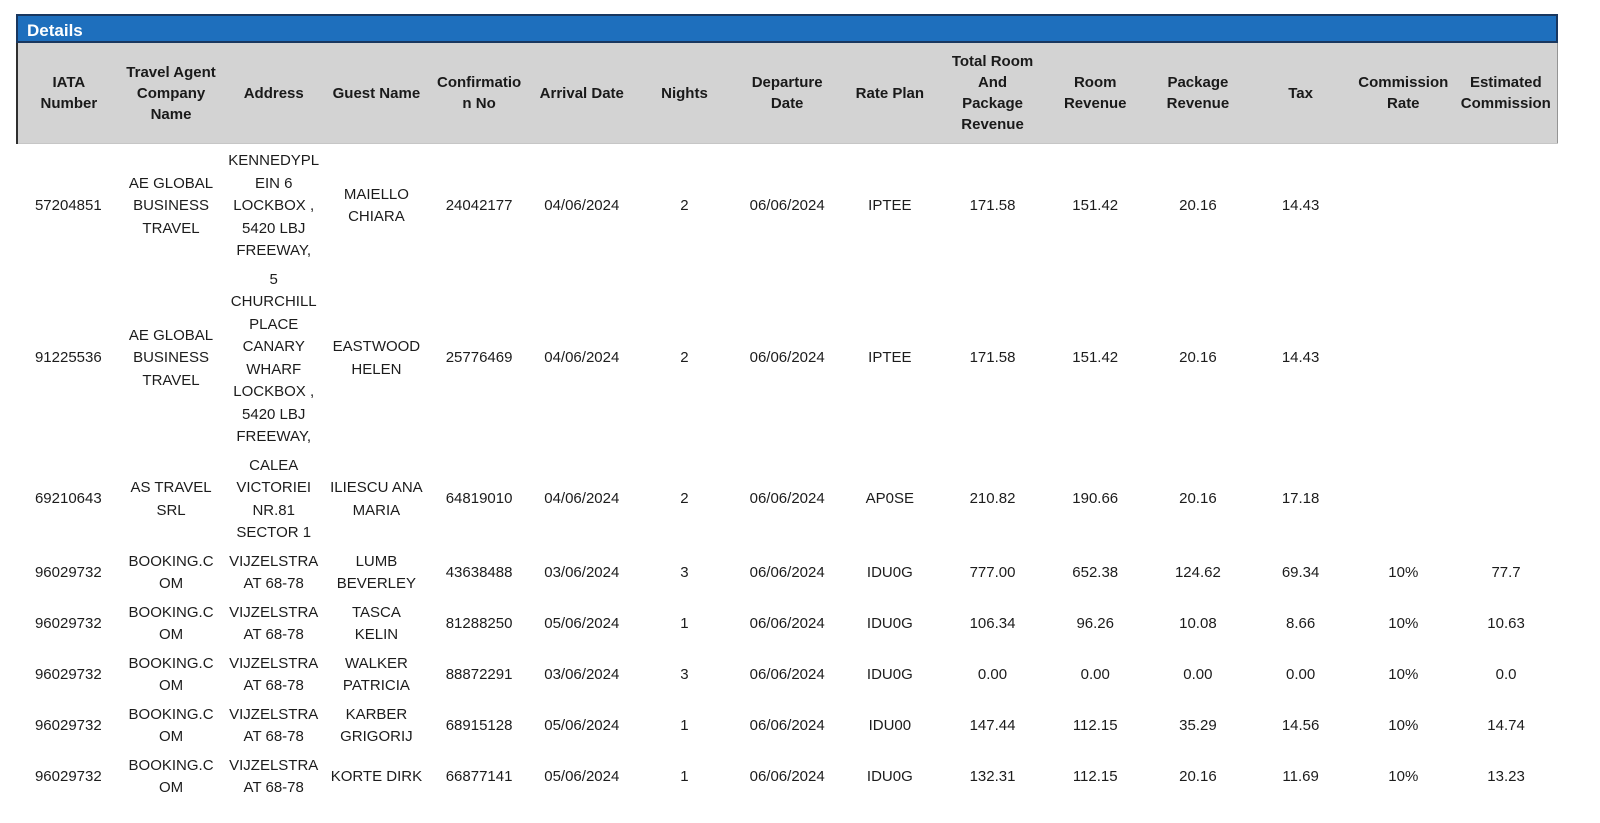 This screenshot has width=1600, height=823. Describe the element at coordinates (1198, 624) in the screenshot. I see `table-cell-package-revenue: 10.08` at that location.